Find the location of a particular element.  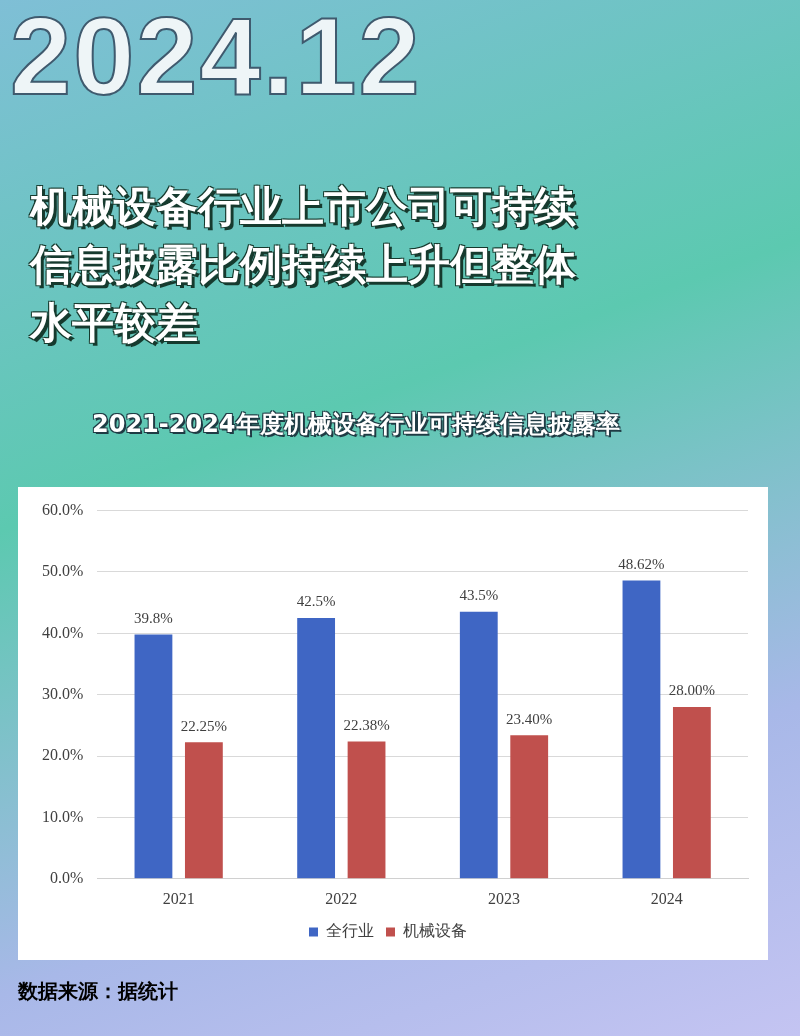

y-tick-label: 40.0% is located at coordinates (63, 632).